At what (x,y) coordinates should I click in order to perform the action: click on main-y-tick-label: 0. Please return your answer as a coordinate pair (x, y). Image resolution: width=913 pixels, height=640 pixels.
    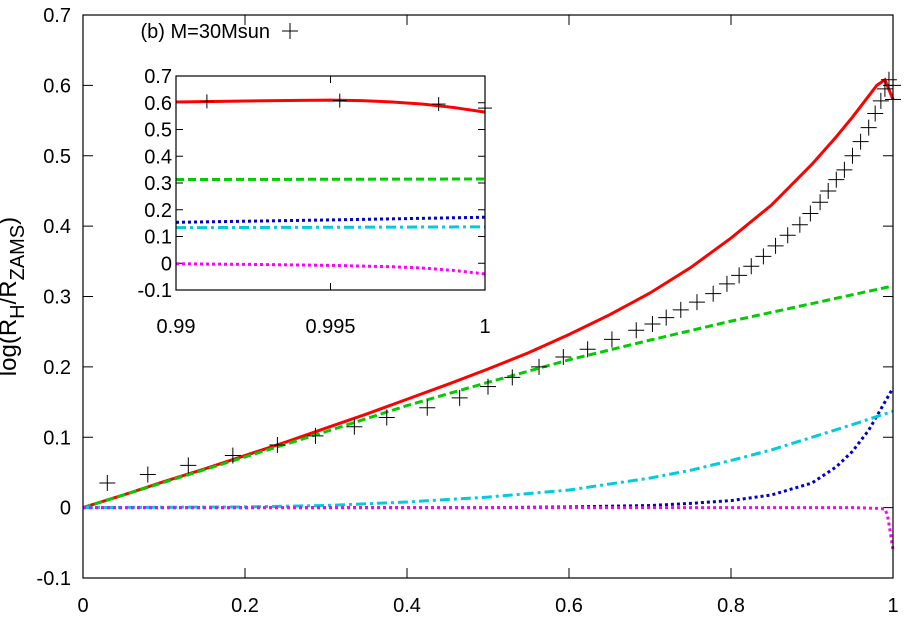
    Looking at the image, I should click on (65, 509).